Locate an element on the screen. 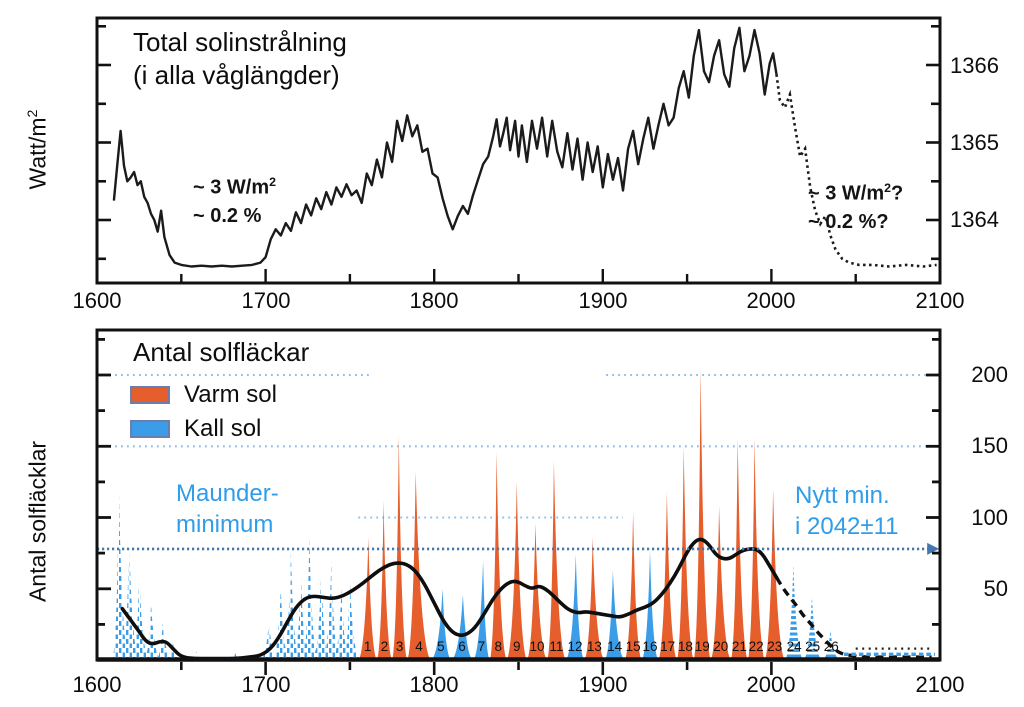 This screenshot has width=1024, height=707. cycle-number-17: 17 is located at coordinates (667, 646).